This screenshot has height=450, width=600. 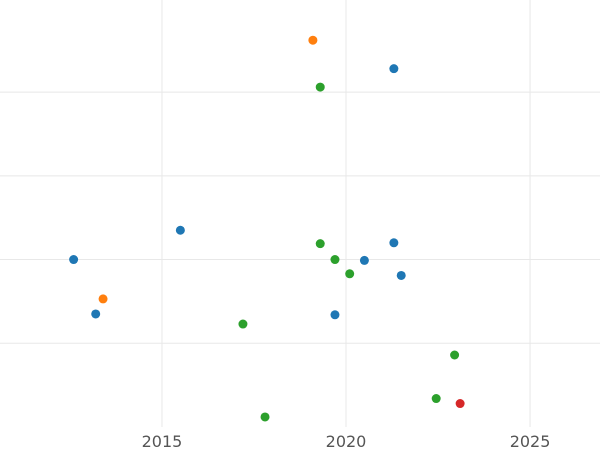 I want to click on x-axis-ticks: 2015 2020 2025, so click(x=346, y=441).